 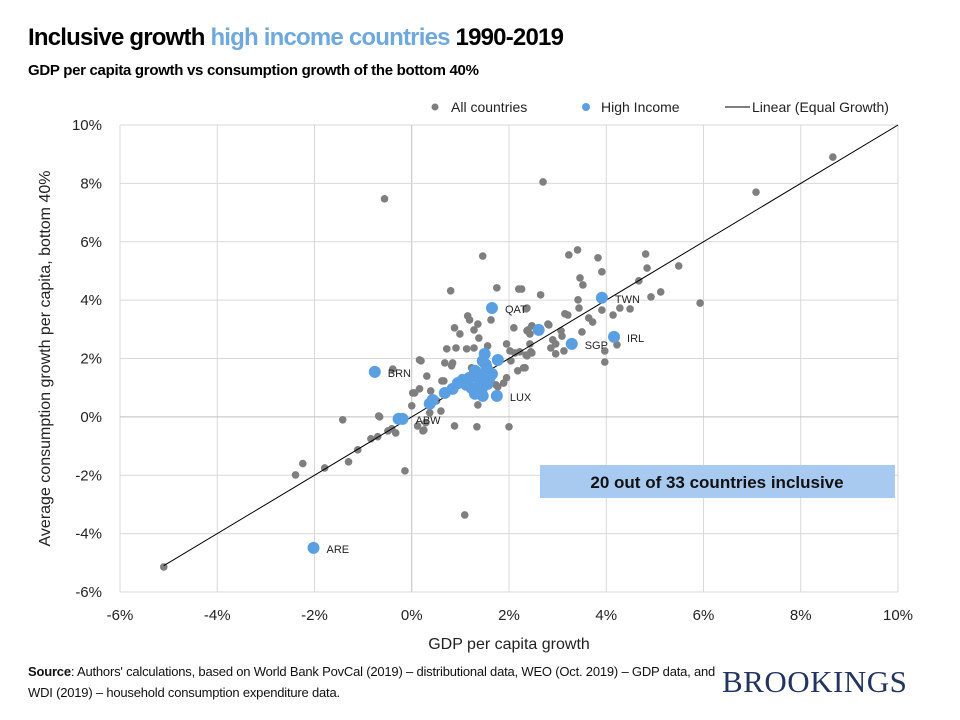 What do you see at coordinates (635, 339) in the screenshot?
I see `point-label: IRL` at bounding box center [635, 339].